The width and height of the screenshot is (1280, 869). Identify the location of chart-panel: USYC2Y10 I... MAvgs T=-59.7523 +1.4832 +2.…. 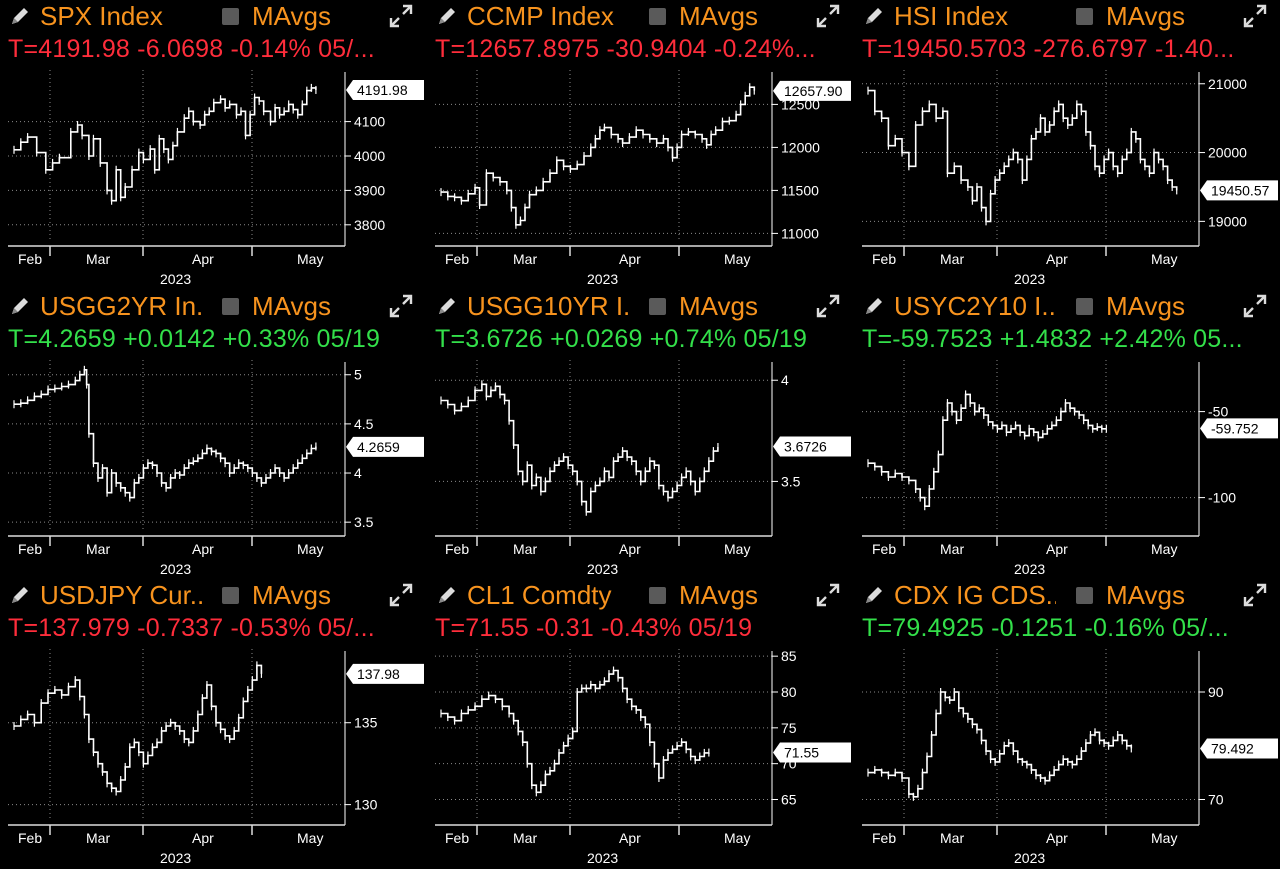
(1067, 435).